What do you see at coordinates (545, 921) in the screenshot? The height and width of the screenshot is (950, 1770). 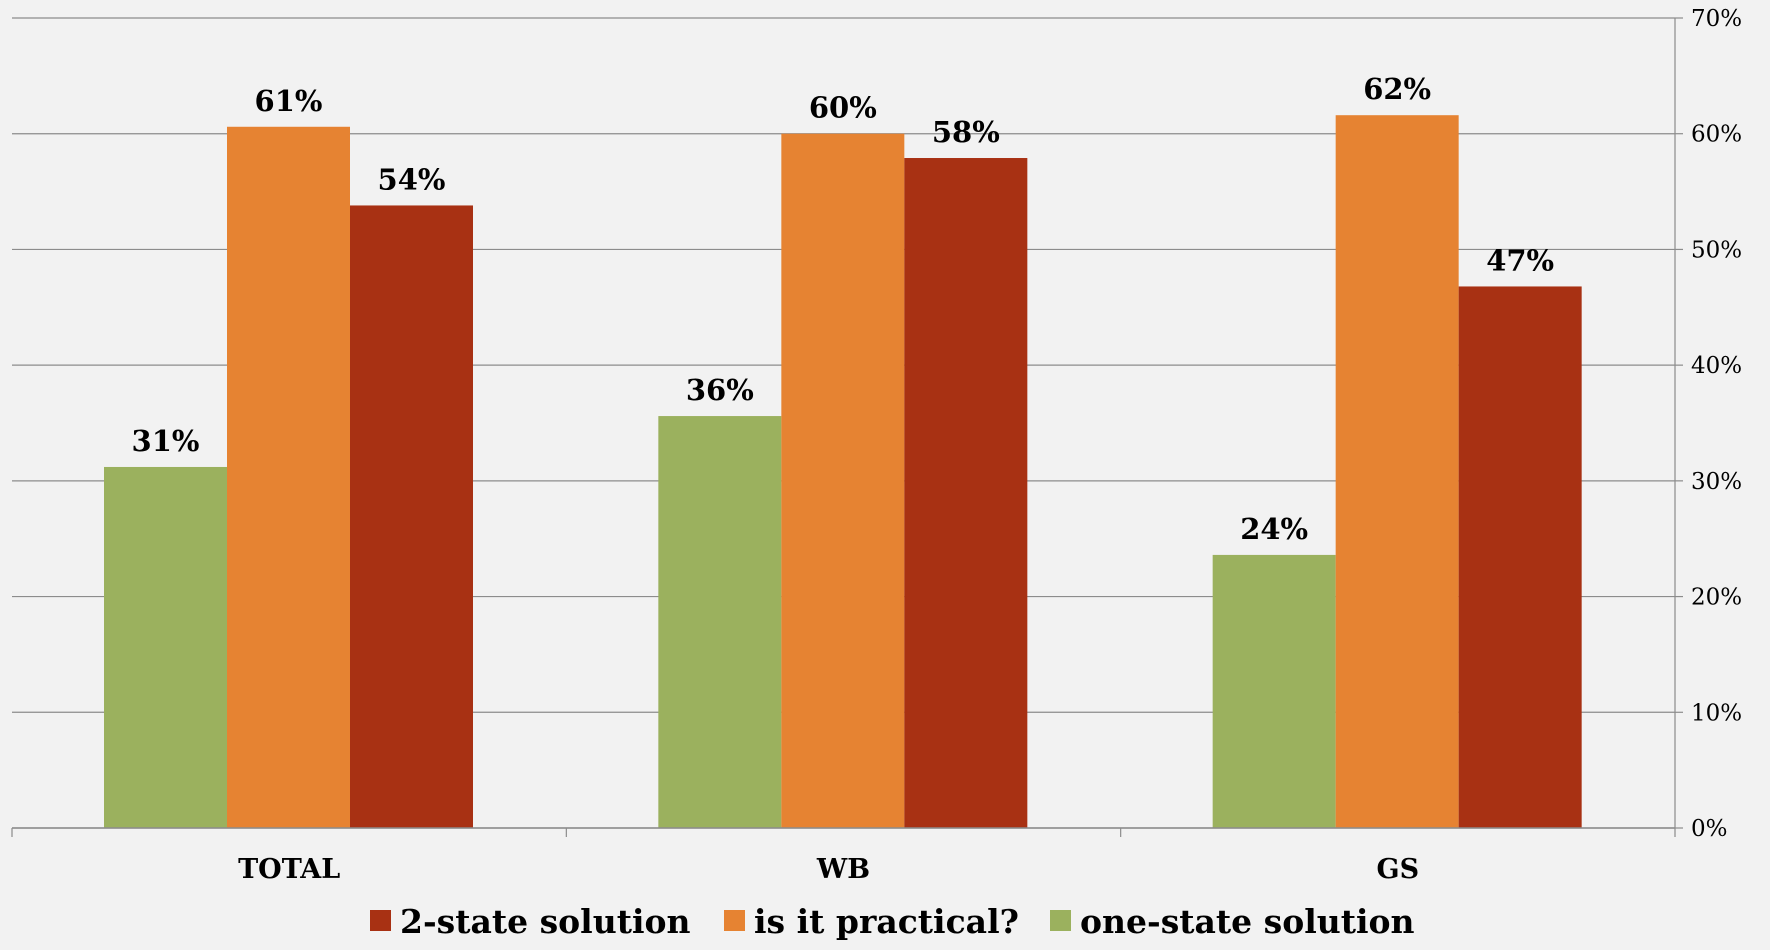 I see `legend-label: 2-state solution` at bounding box center [545, 921].